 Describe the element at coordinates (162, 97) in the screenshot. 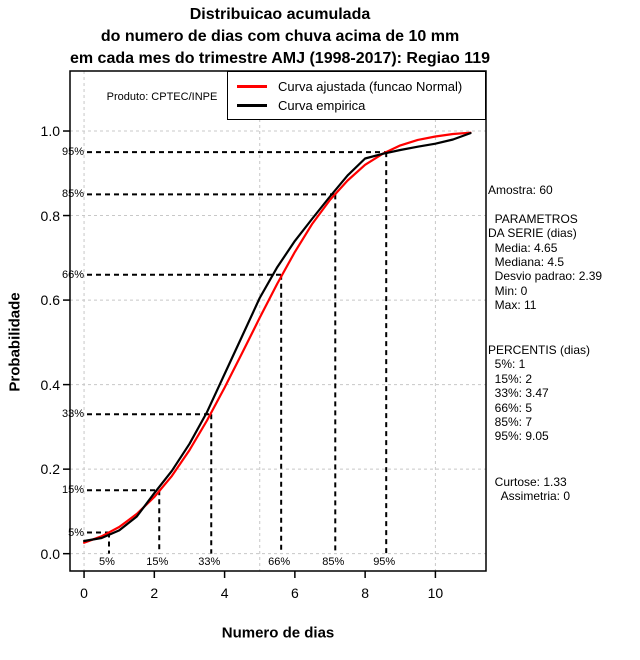

I see `product-label: Produto: CPTEC/INPE` at that location.